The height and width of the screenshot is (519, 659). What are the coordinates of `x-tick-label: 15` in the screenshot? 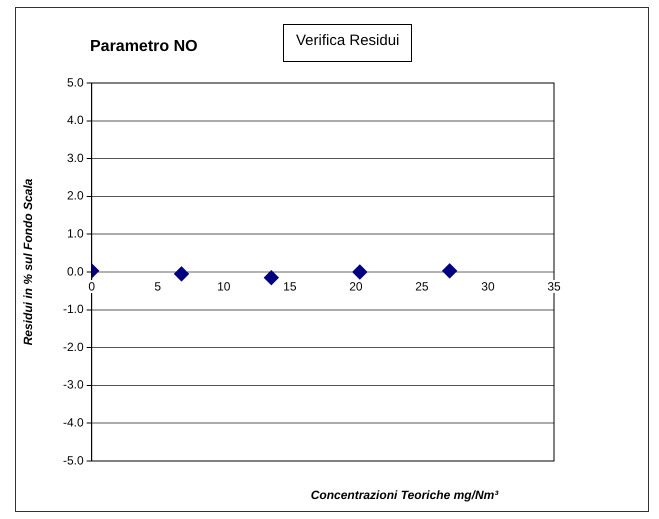 It's located at (290, 286).